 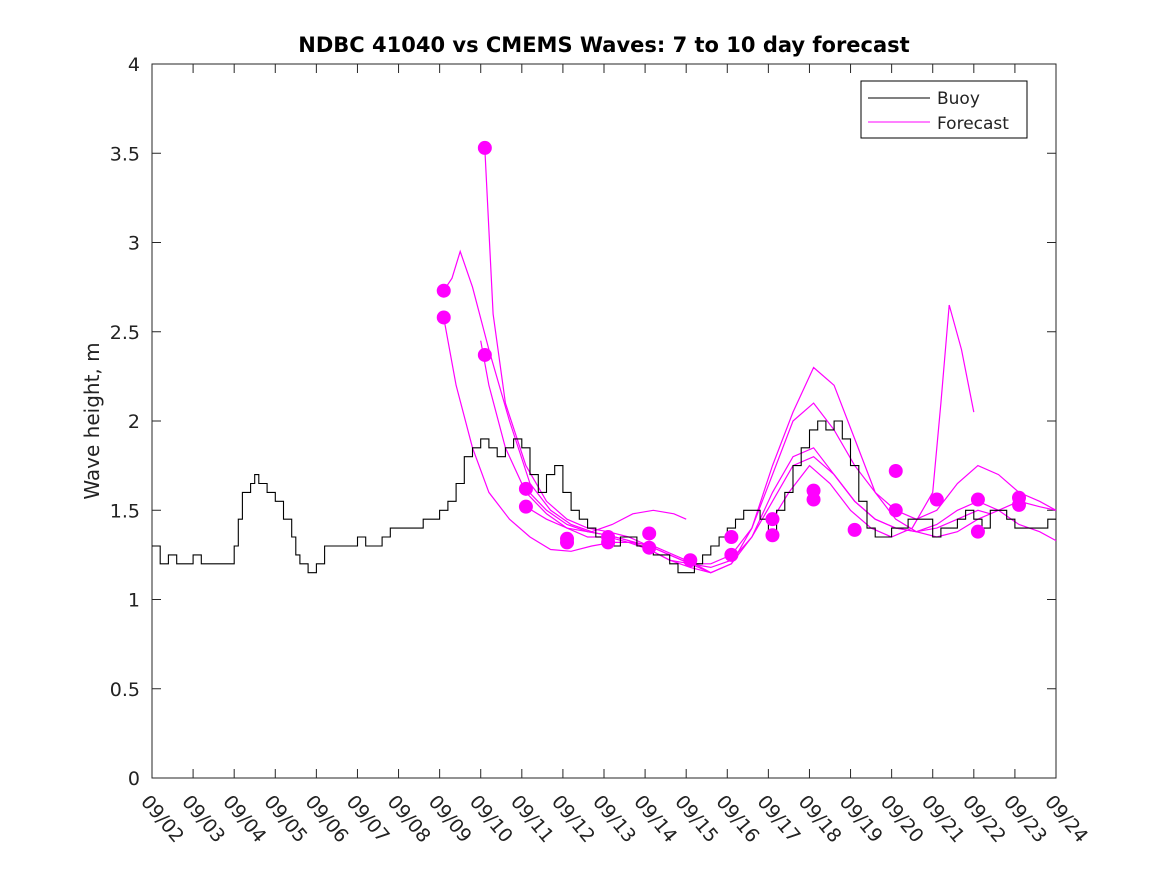 What do you see at coordinates (696, 819) in the screenshot?
I see `x-tick-label: 09/15` at bounding box center [696, 819].